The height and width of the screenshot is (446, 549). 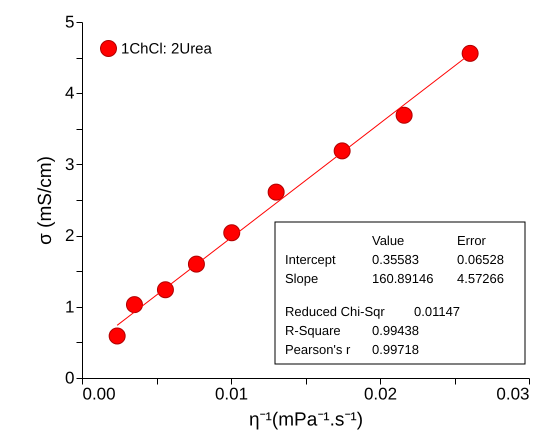 What do you see at coordinates (318, 349) in the screenshot?
I see `annotation: Pearson's r` at bounding box center [318, 349].